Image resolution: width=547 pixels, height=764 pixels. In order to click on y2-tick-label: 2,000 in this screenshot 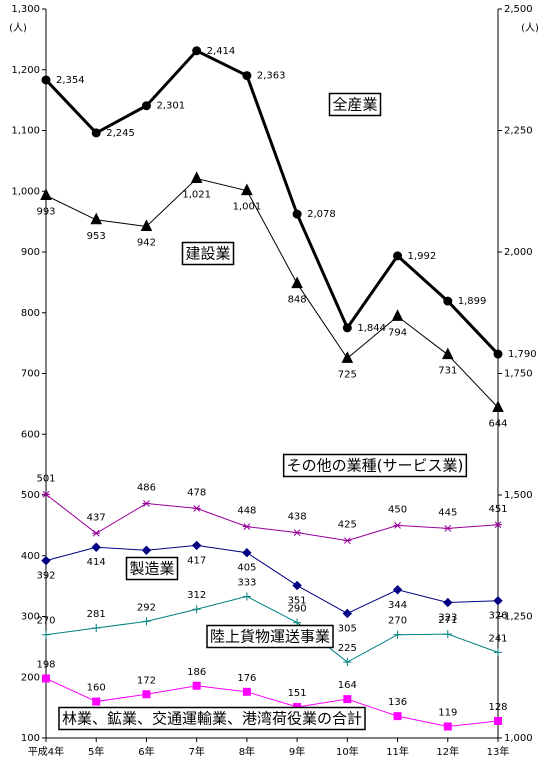, I will do `click(518, 252)`.